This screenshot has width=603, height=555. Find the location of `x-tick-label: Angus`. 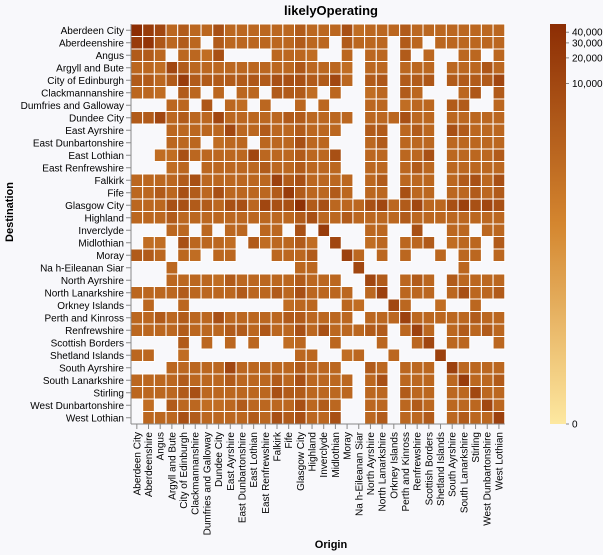

x-tick-label: Angus is located at coordinates (161, 446).